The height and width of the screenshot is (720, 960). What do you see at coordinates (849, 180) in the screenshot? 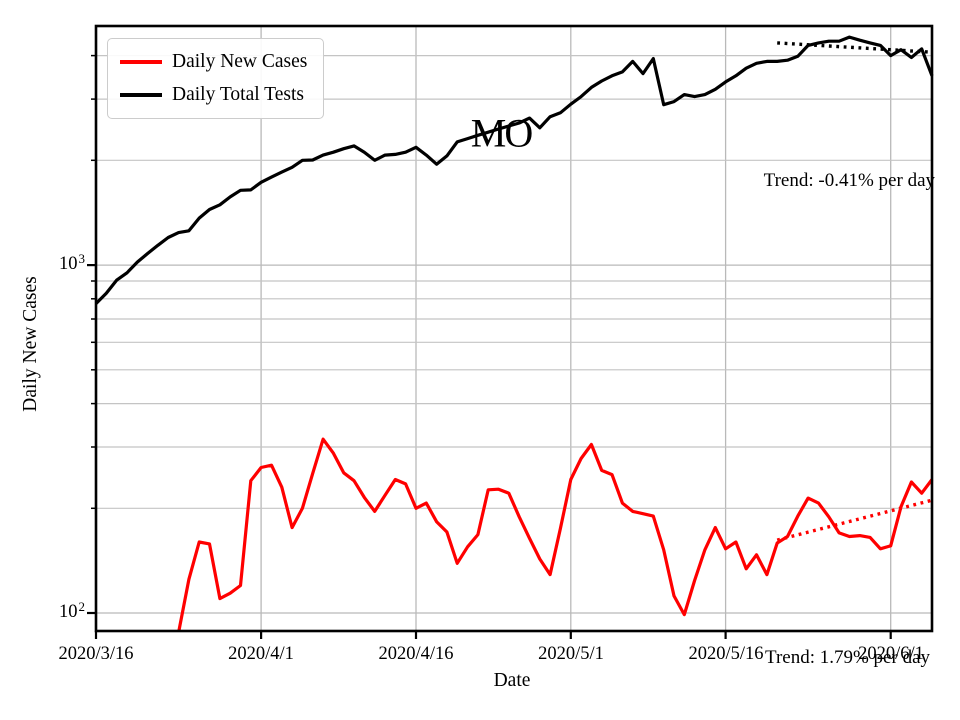
I see `trend-annotation-tests: Trend: -0.41% per day` at bounding box center [849, 180].